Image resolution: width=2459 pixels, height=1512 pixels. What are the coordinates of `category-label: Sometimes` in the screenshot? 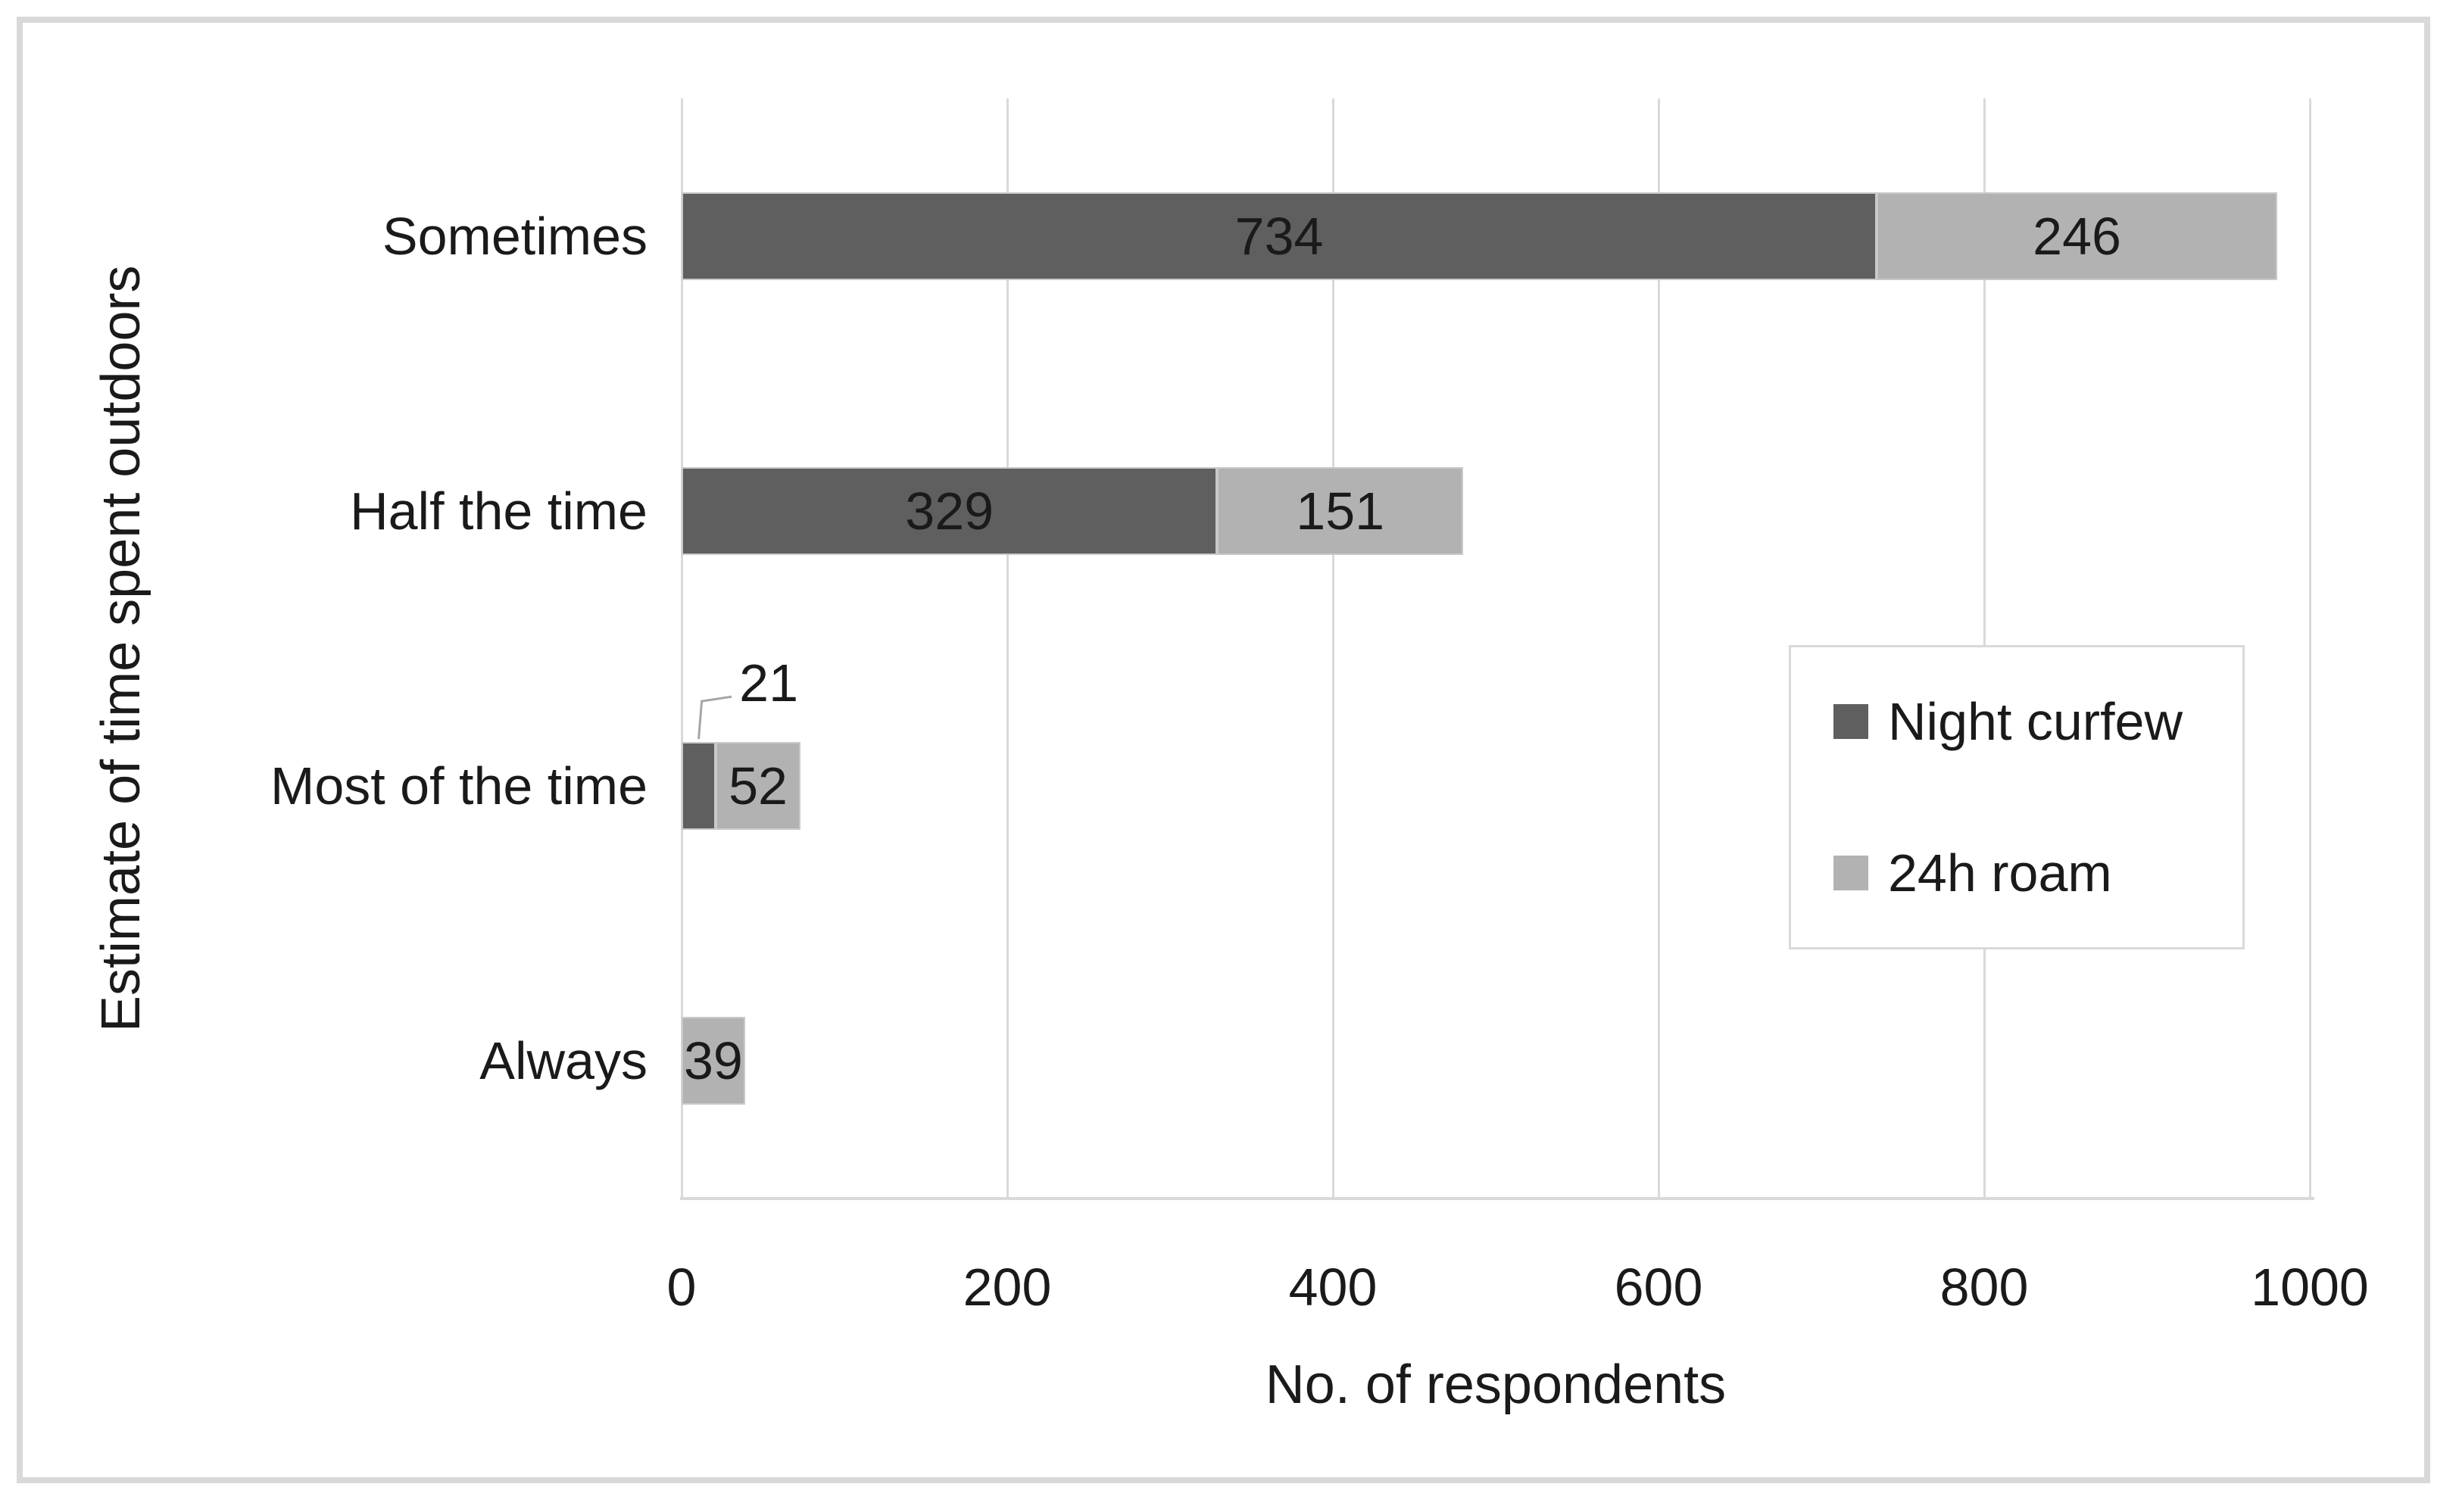 It's located at (515, 236).